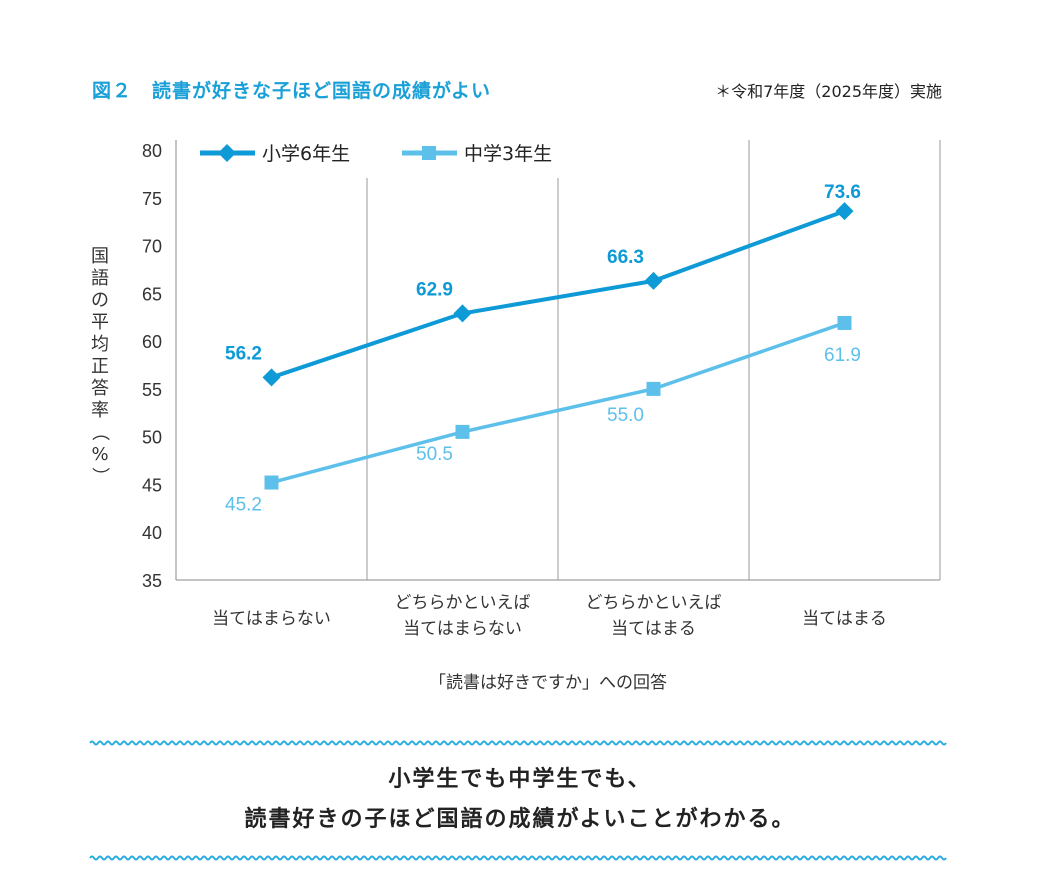  What do you see at coordinates (434, 454) in the screenshot?
I see `data-label: 50.5` at bounding box center [434, 454].